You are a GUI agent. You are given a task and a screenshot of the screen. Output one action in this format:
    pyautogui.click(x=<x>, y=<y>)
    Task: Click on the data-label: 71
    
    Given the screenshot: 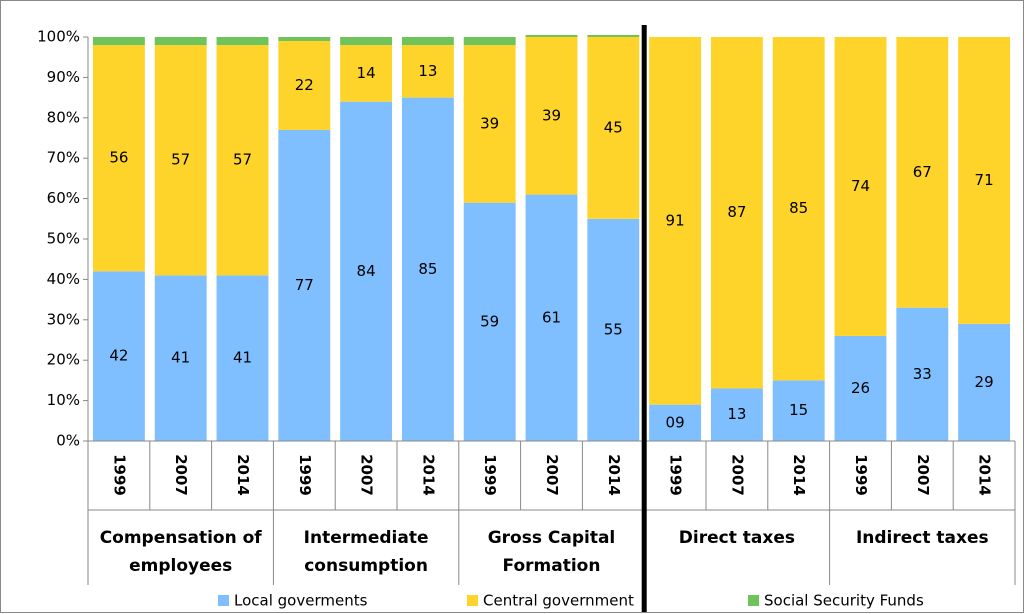 What is the action you would take?
    pyautogui.click(x=984, y=180)
    